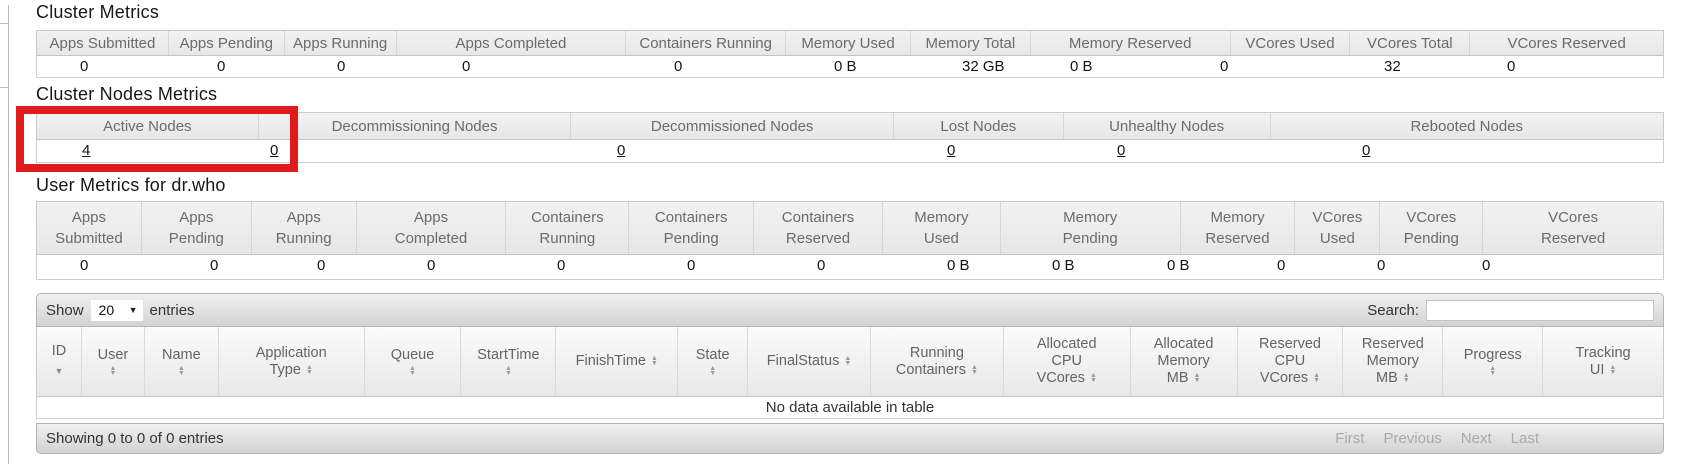  I want to click on column-header: User, so click(112, 361).